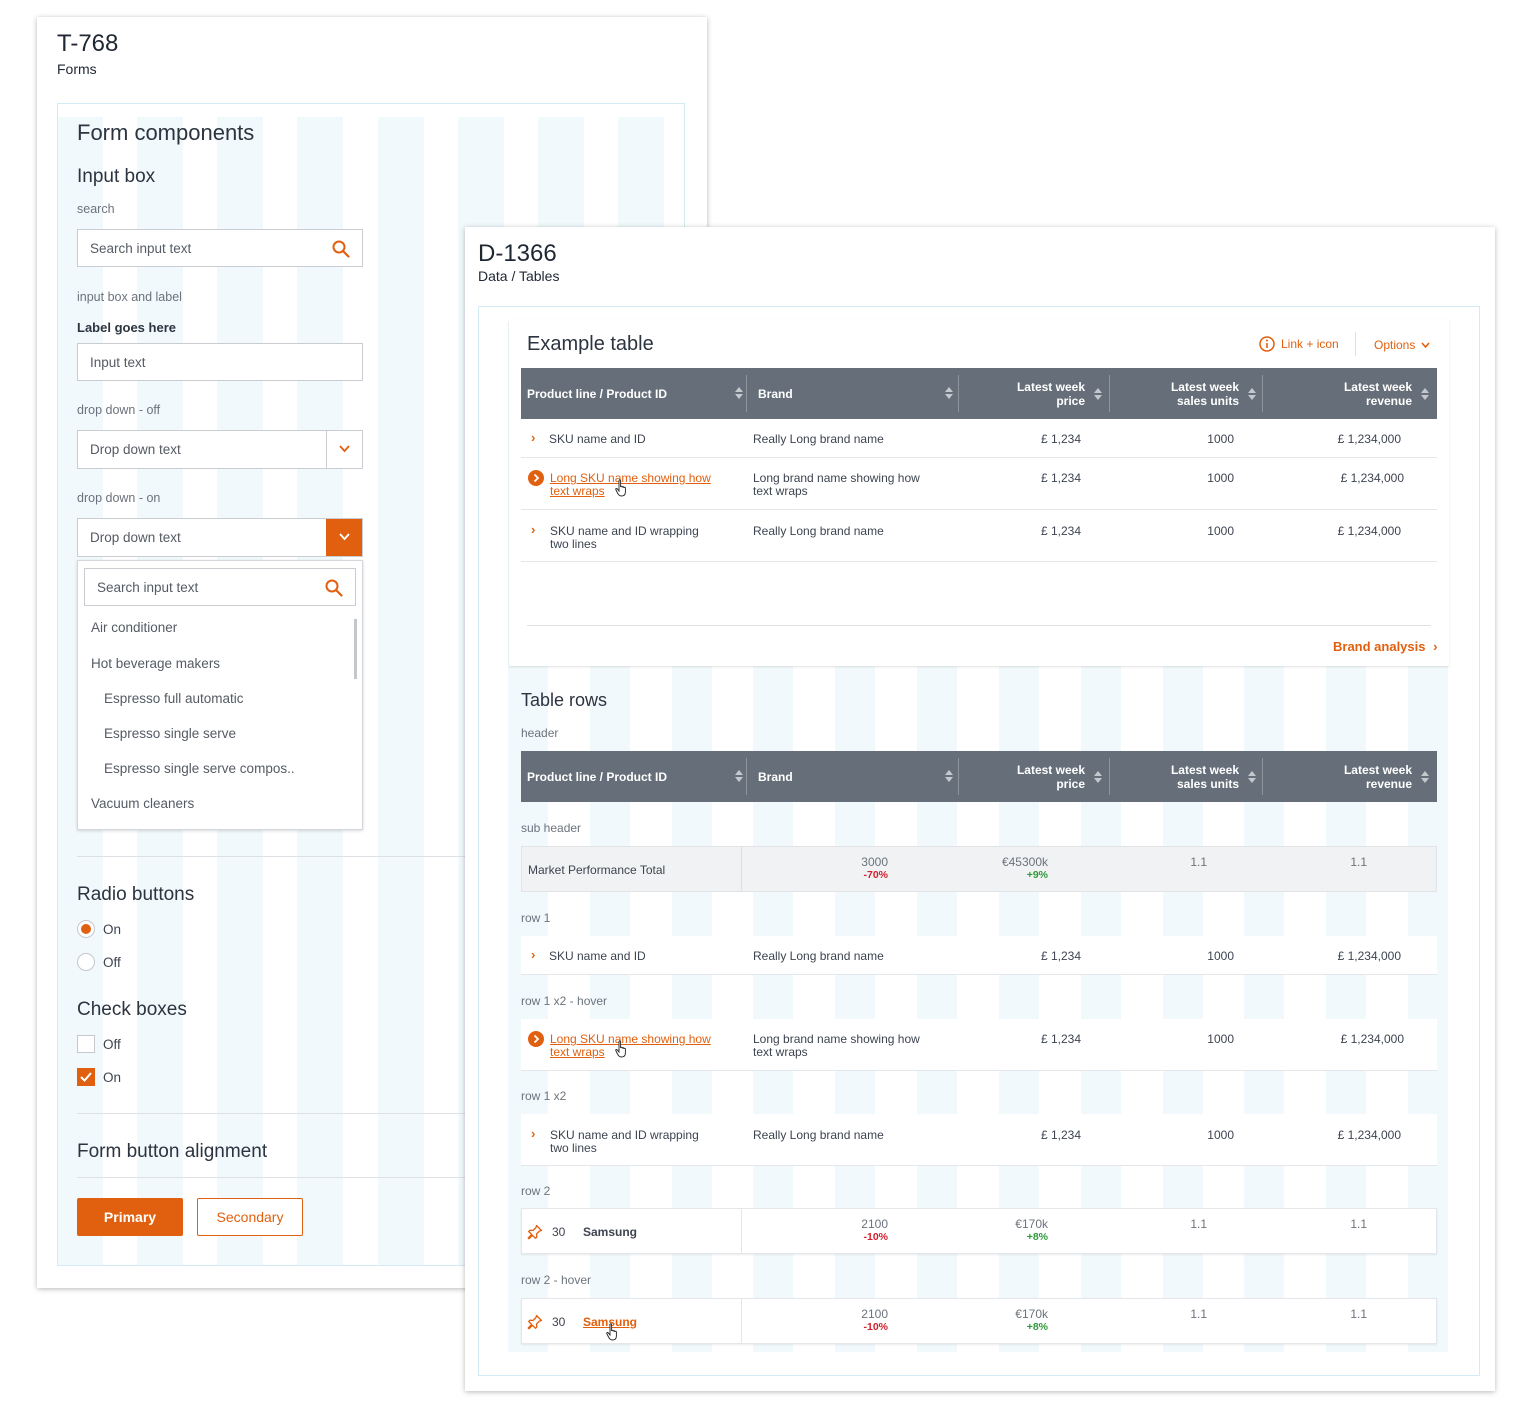 The width and height of the screenshot is (1529, 1406). What do you see at coordinates (143, 803) in the screenshot?
I see `dropdown-item: Vacuum cleaners` at bounding box center [143, 803].